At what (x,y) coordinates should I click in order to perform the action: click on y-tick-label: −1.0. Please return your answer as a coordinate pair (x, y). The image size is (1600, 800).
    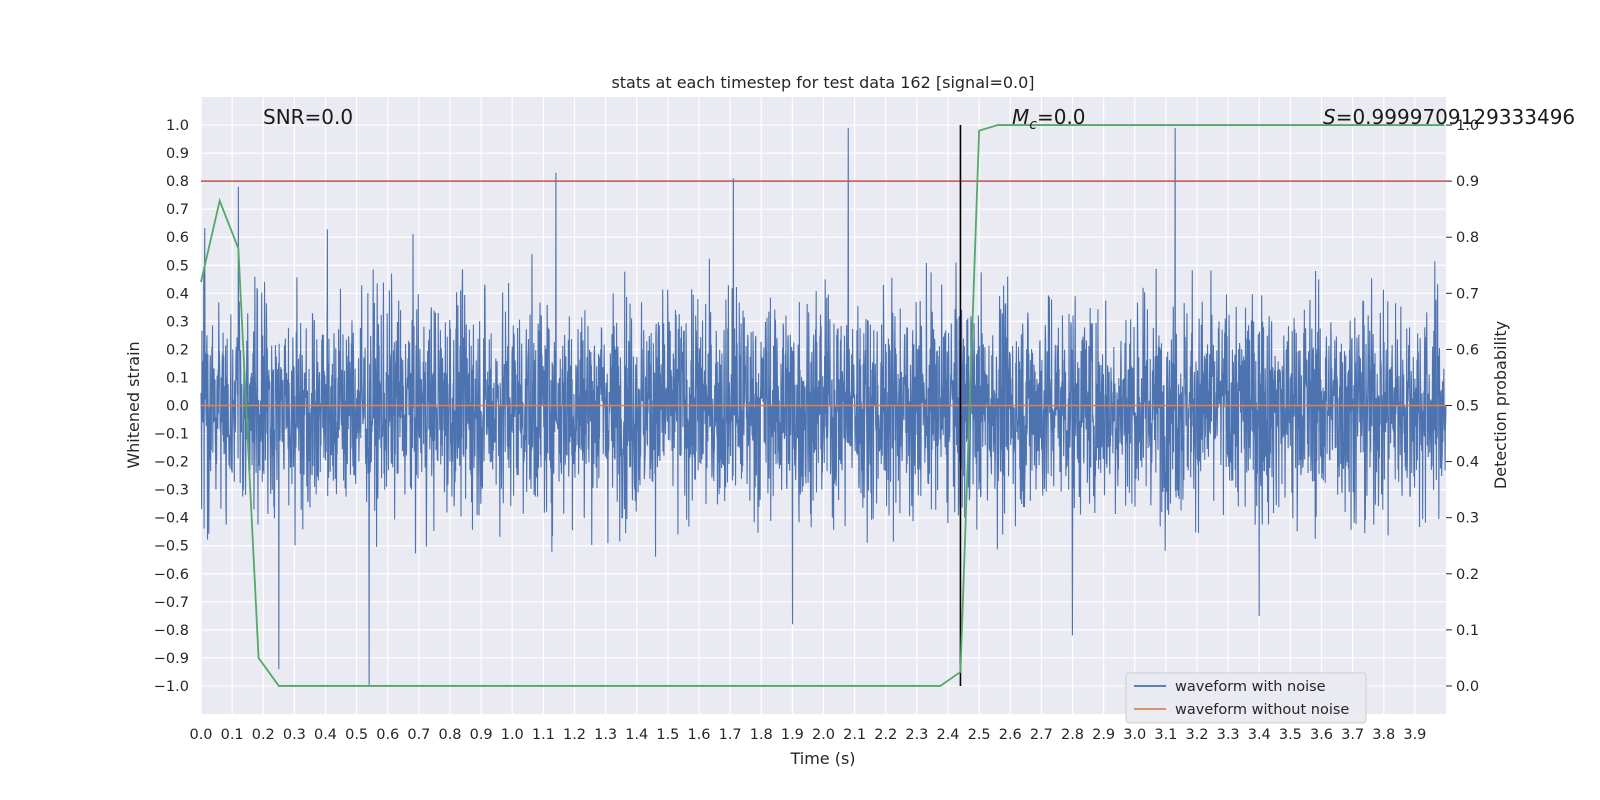
    Looking at the image, I should click on (171, 687).